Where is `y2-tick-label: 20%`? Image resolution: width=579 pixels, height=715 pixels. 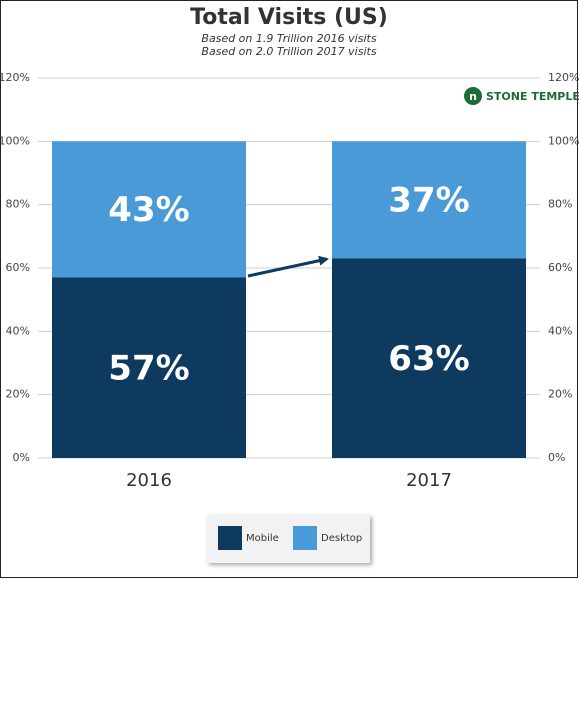
y2-tick-label: 20% is located at coordinates (560, 394).